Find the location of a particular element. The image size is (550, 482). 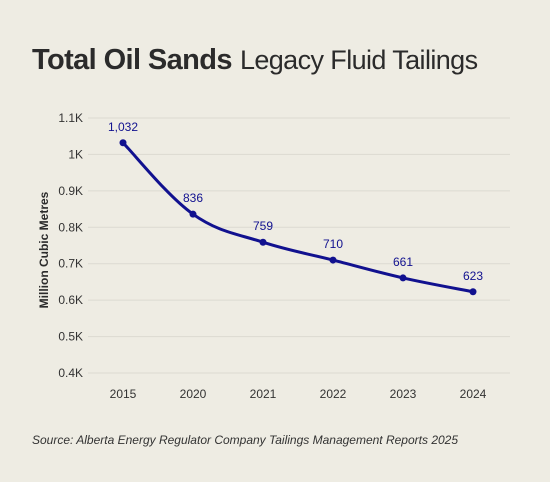

data-label: 759 is located at coordinates (263, 226).